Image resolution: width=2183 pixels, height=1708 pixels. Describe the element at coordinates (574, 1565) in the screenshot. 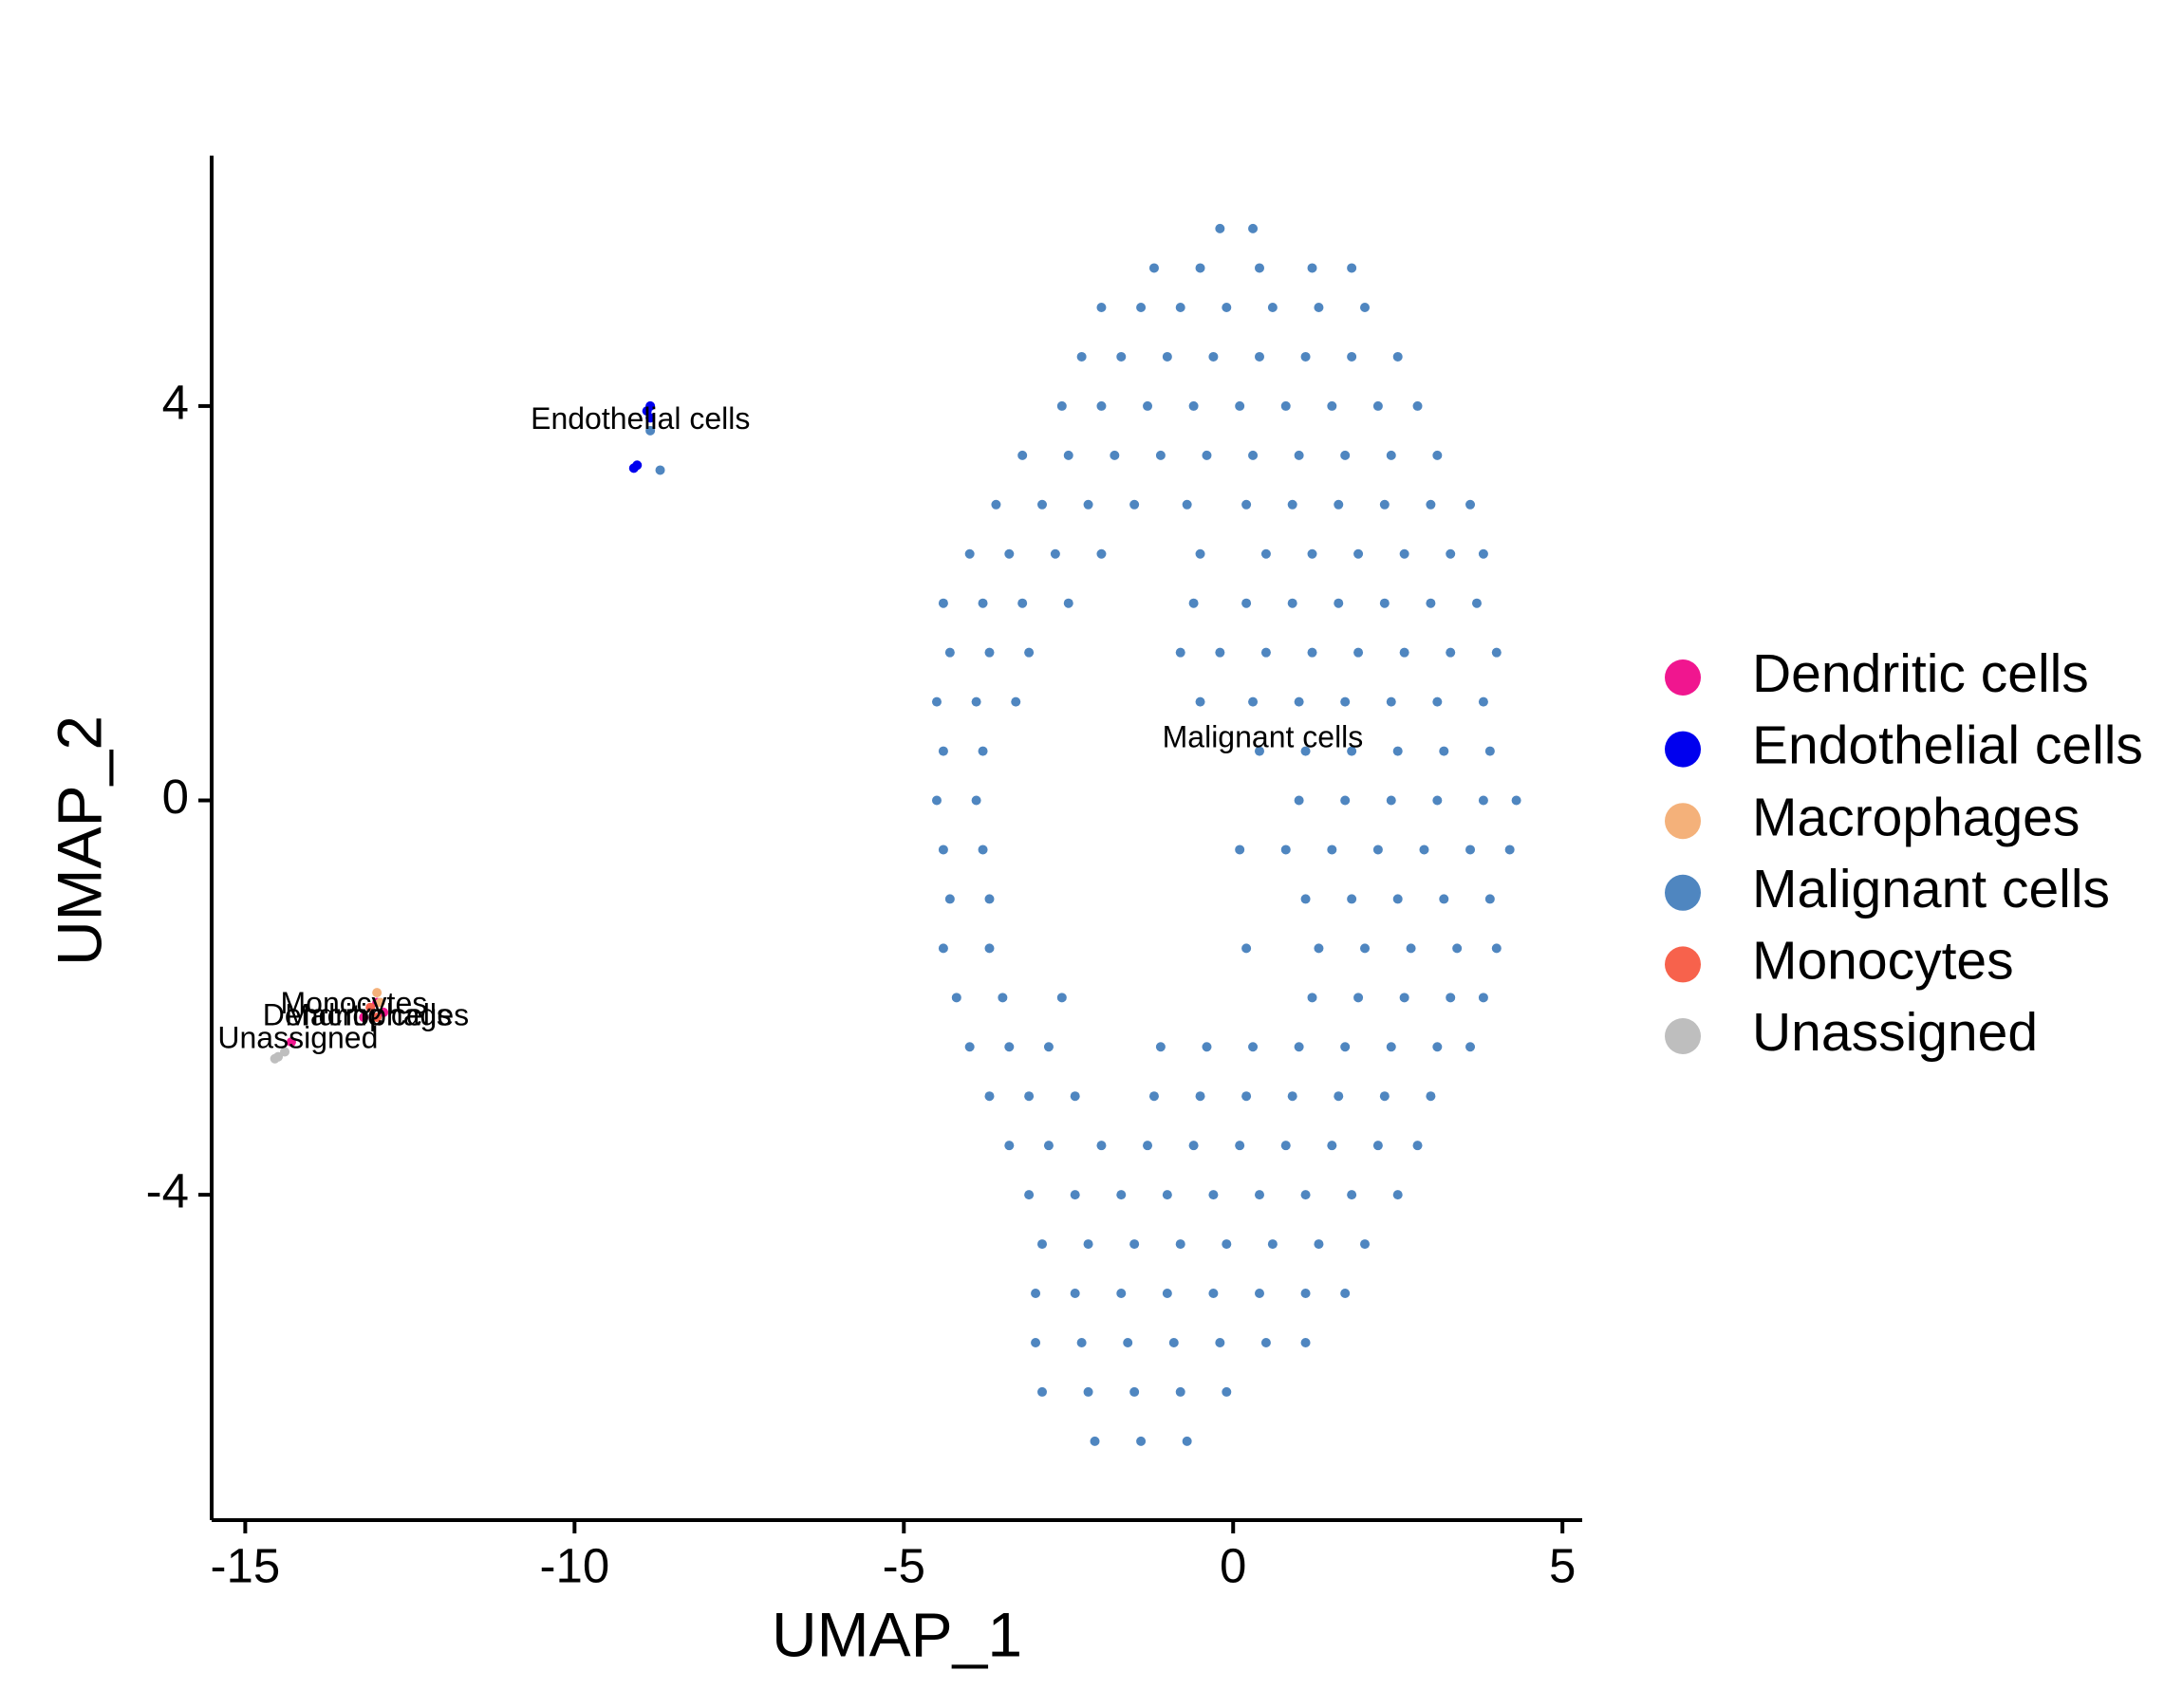

I see `x-tick-label: -10` at that location.